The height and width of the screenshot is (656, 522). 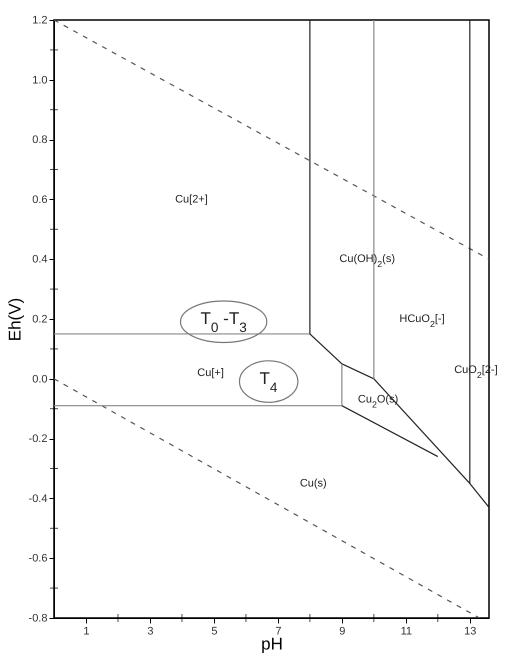 I want to click on y-tick-label: 0.6, so click(x=40, y=200).